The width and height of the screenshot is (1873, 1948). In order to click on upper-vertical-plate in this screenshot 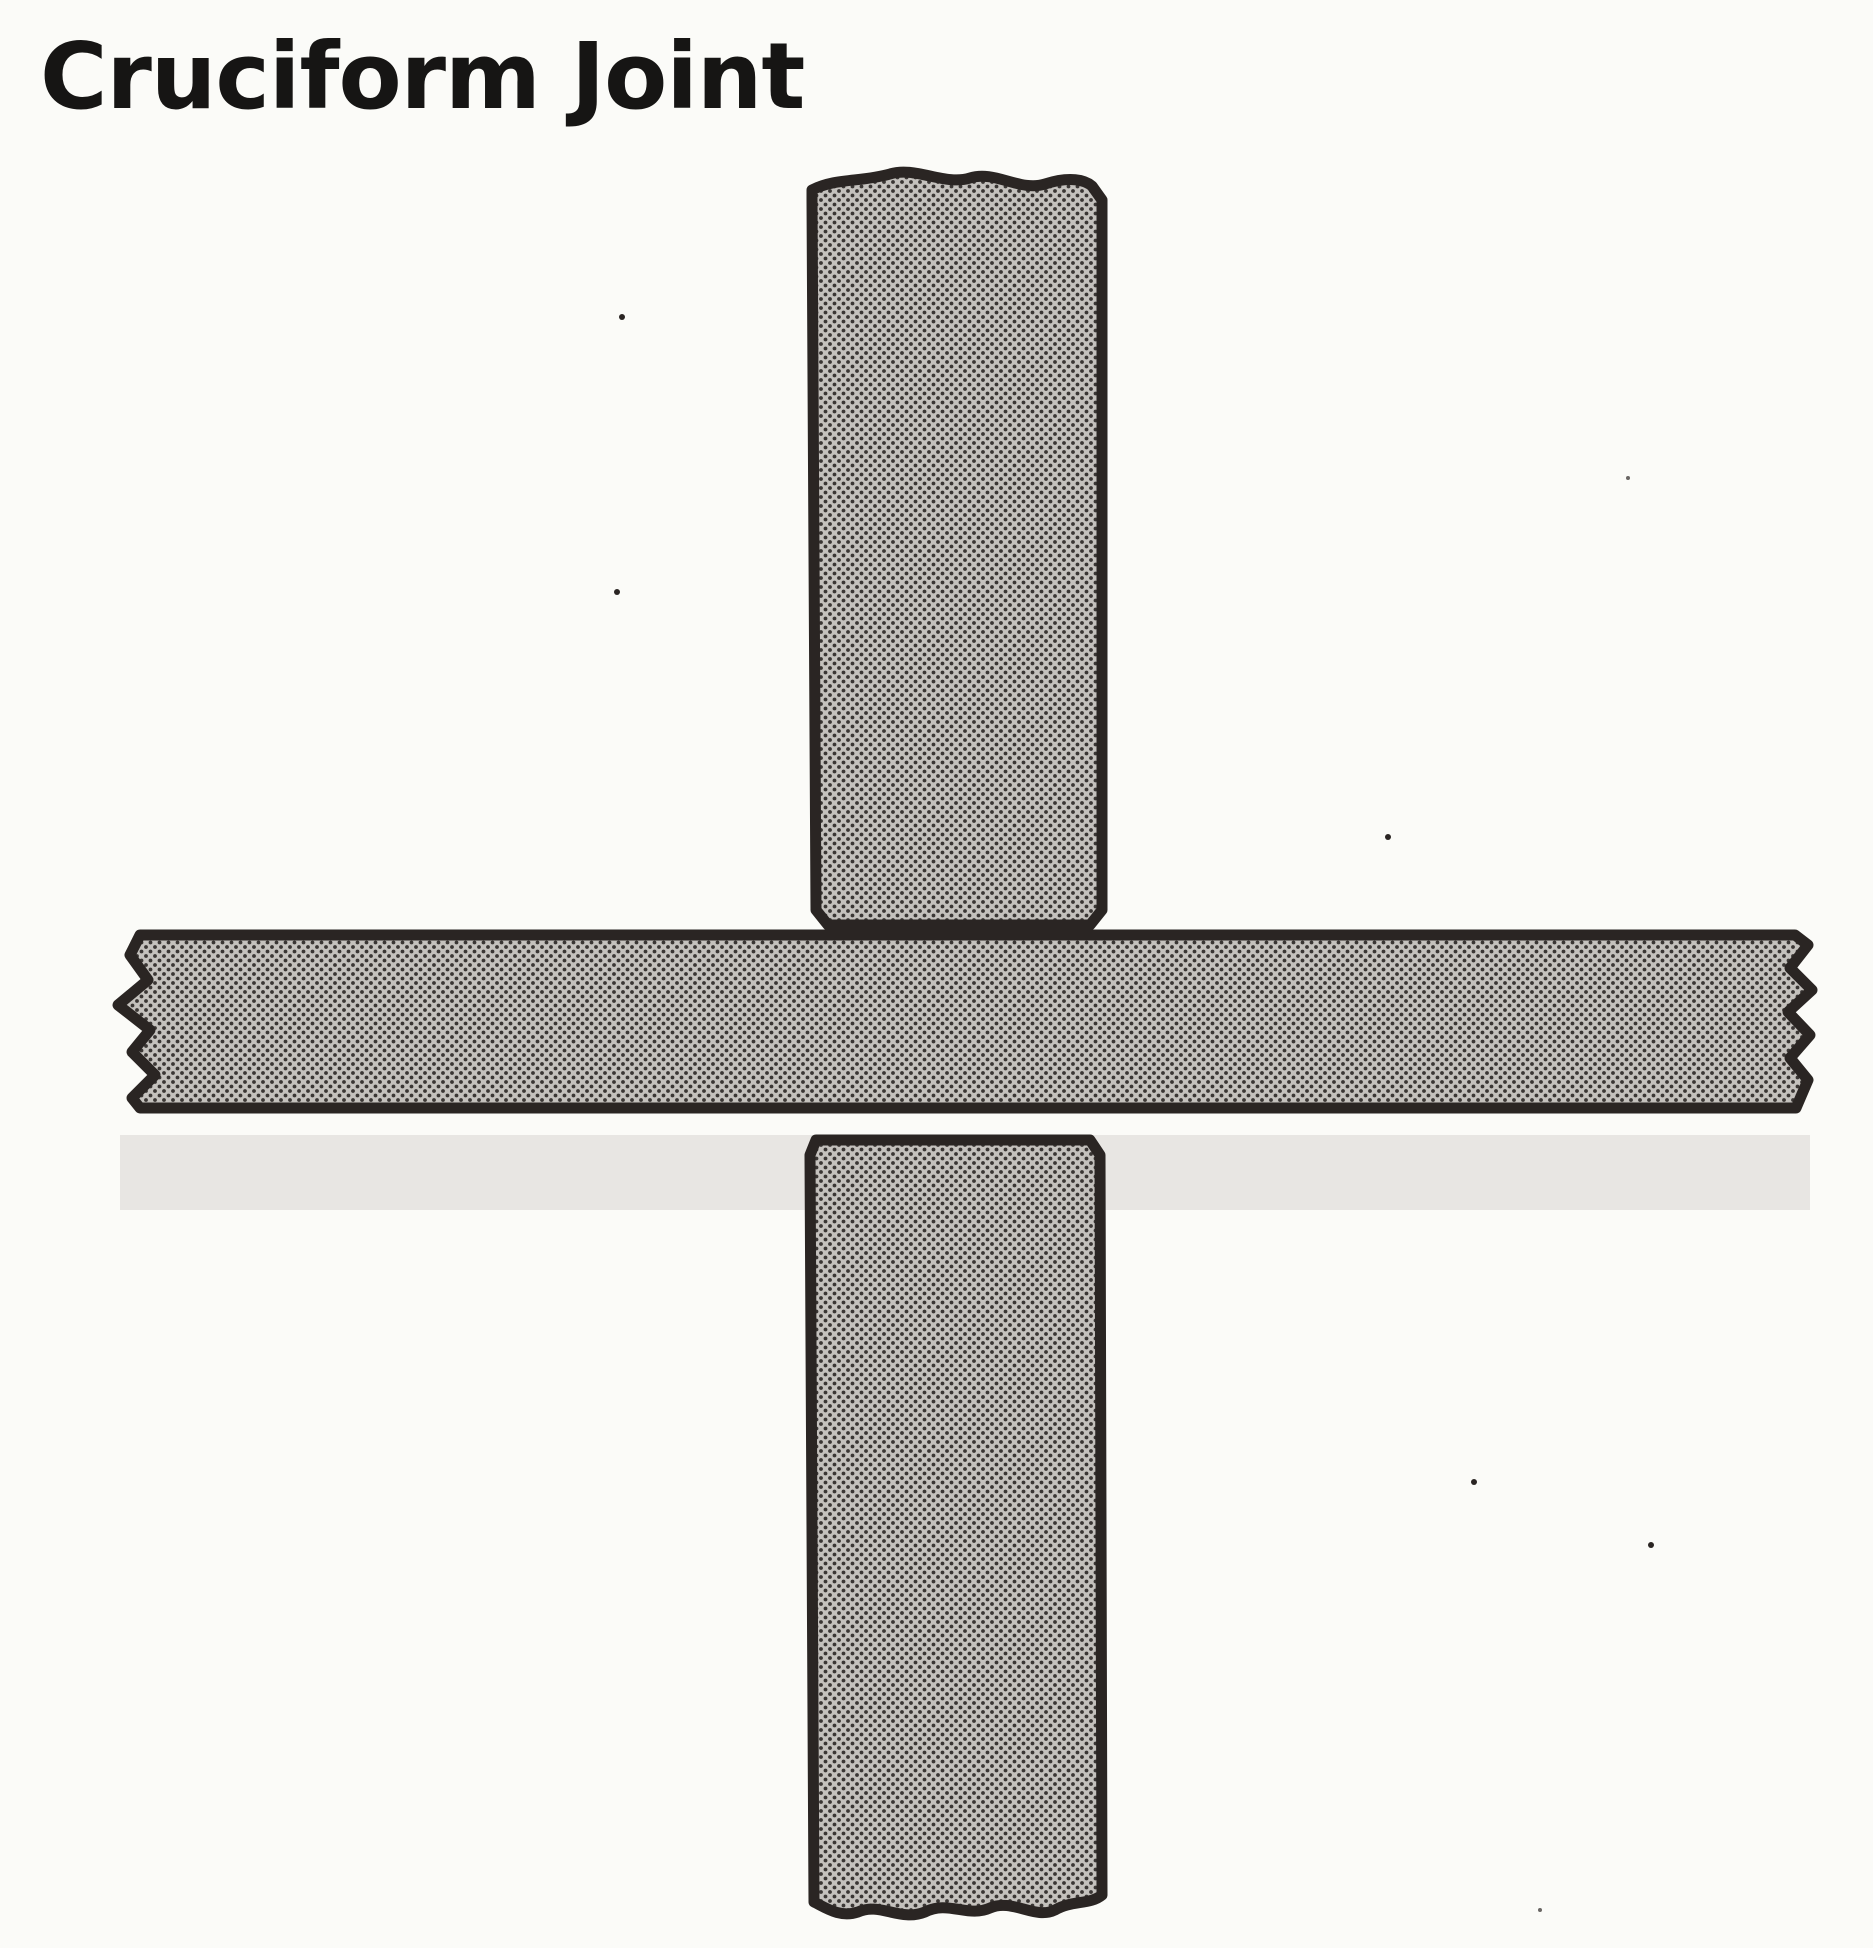, I will do `click(957, 548)`.